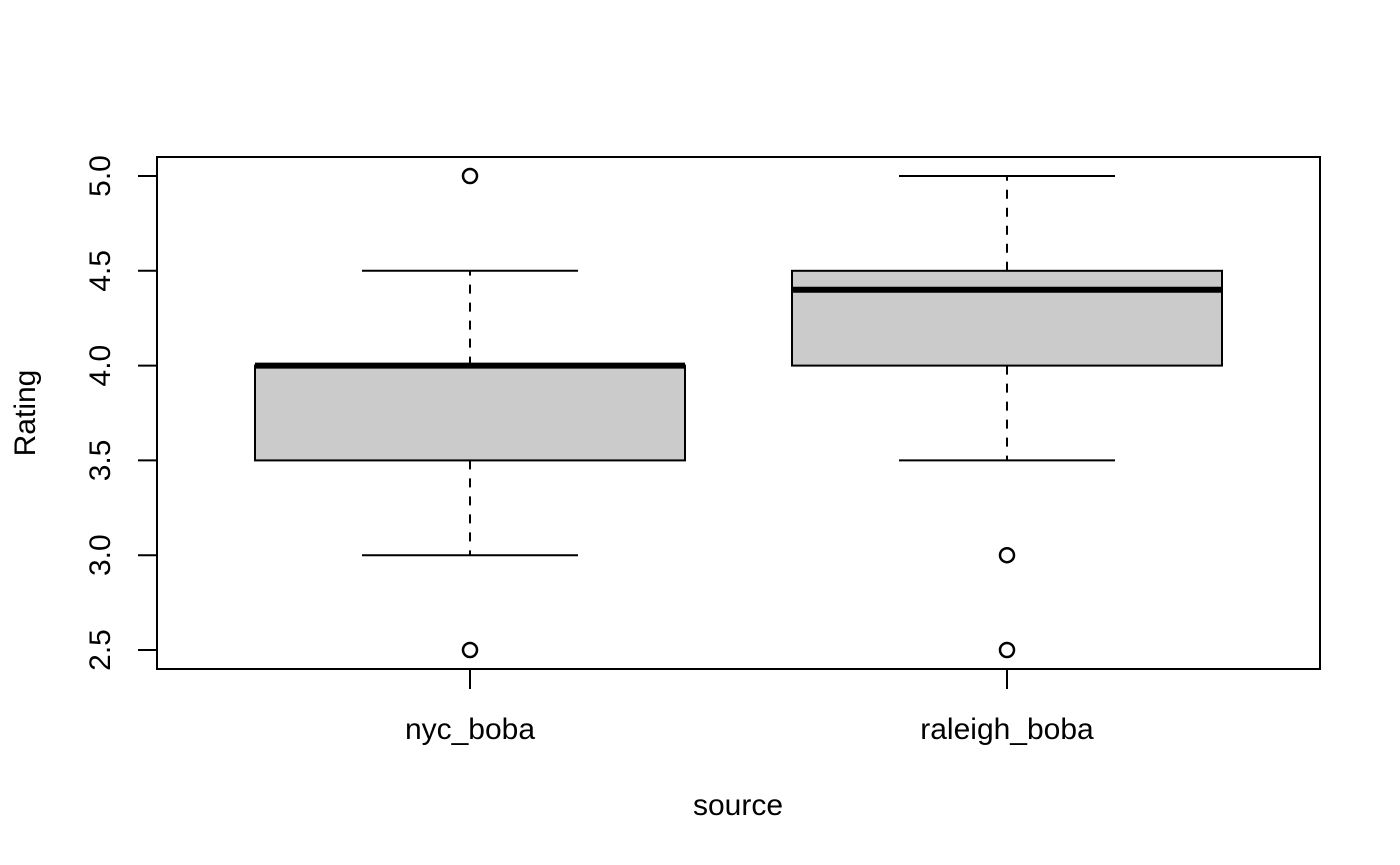  Describe the element at coordinates (100, 555) in the screenshot. I see `y-tick-label: 3.0` at that location.